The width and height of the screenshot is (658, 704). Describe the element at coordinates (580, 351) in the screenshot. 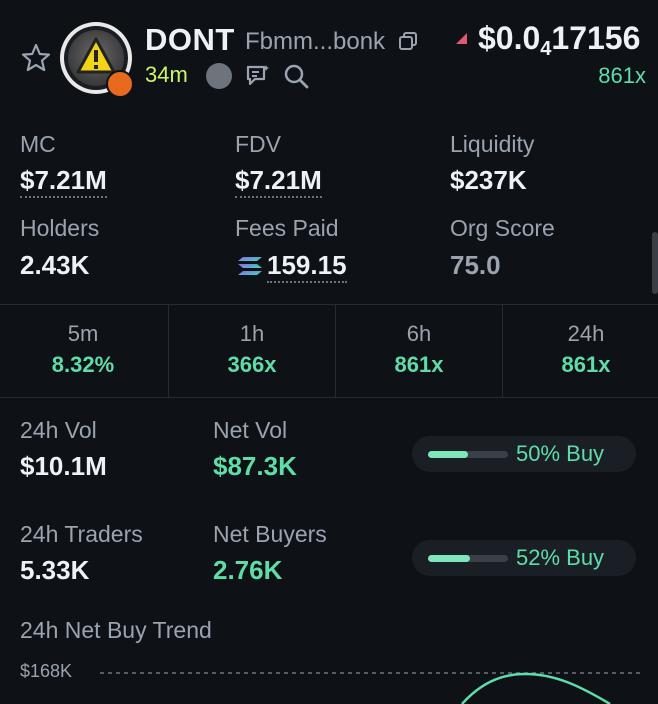

I see `tab-24h: 24h 861x` at that location.